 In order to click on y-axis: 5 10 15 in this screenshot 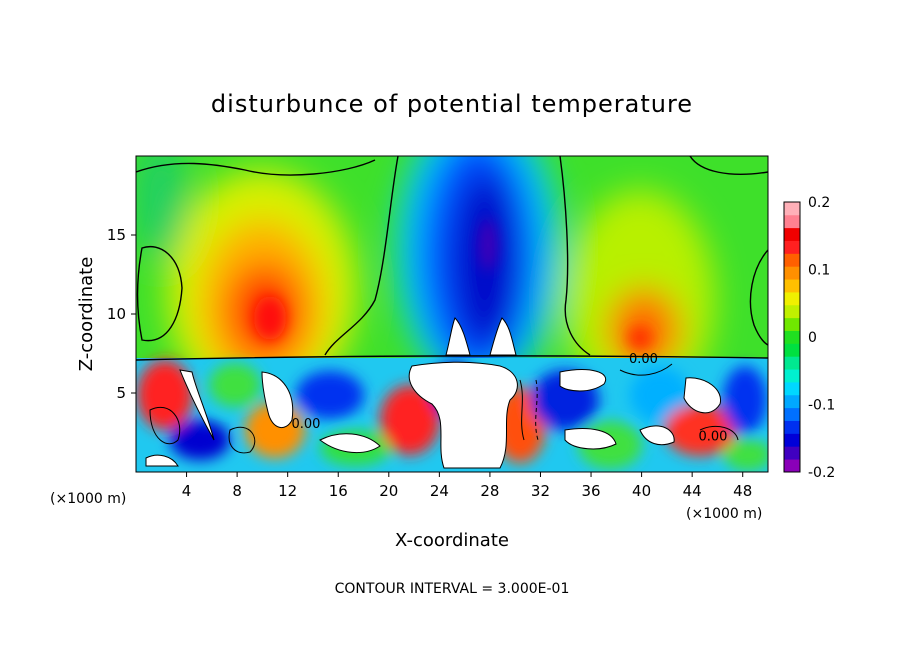, I will do `click(121, 314)`.